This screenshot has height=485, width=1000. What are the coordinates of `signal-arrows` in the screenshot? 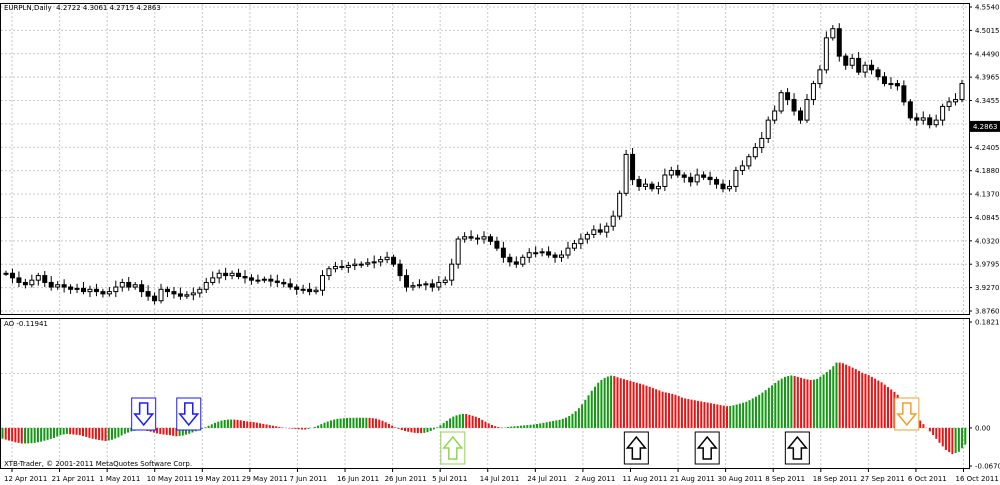 It's located at (525, 431).